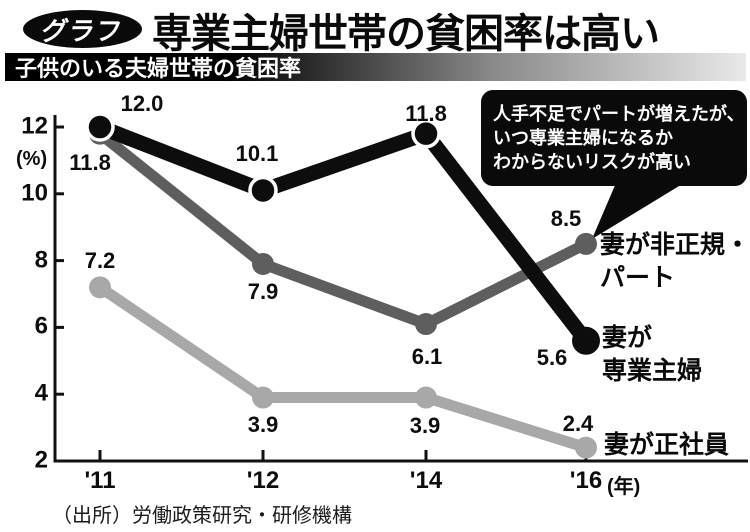 This screenshot has width=750, height=532. Describe the element at coordinates (202, 516) in the screenshot. I see `source-note: （出所）労働政策研究・研修機構` at that location.